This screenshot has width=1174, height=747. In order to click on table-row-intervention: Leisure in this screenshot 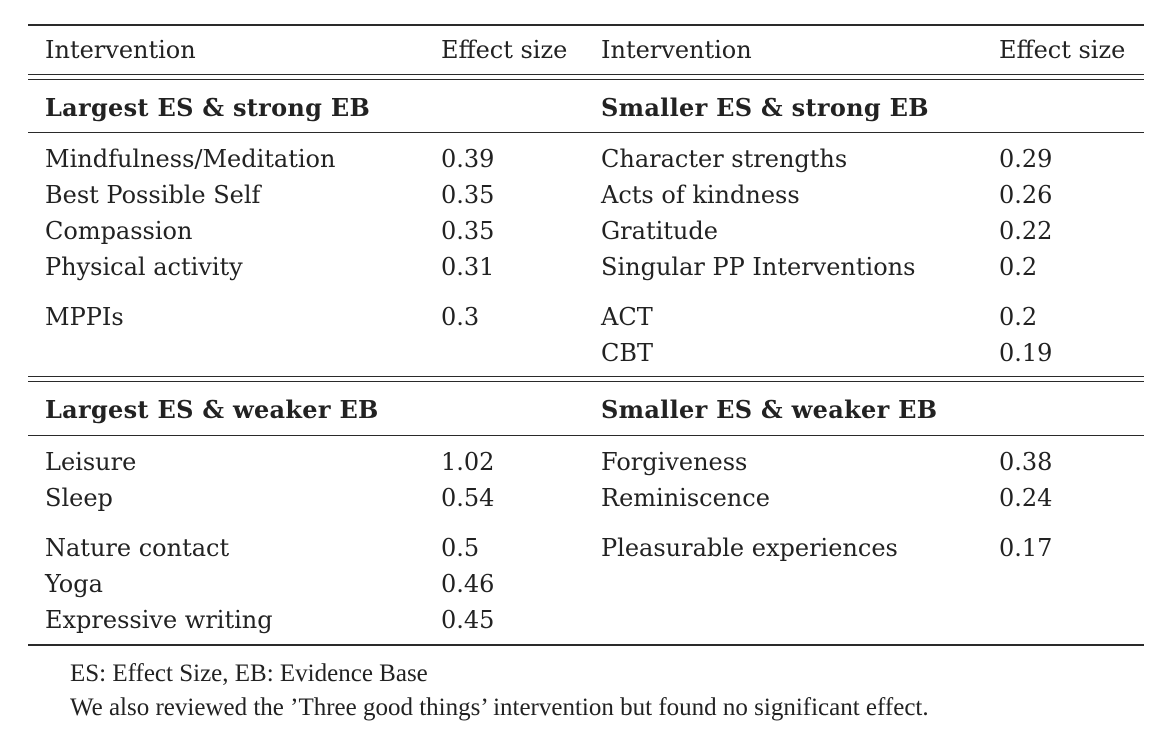, I will do `click(91, 462)`.